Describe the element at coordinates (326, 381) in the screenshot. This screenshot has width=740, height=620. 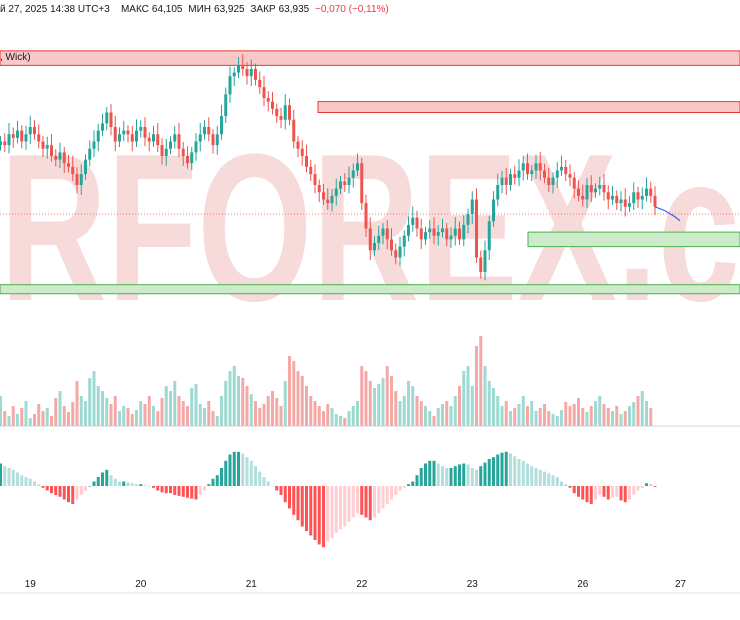
I see `volume-histogram` at that location.